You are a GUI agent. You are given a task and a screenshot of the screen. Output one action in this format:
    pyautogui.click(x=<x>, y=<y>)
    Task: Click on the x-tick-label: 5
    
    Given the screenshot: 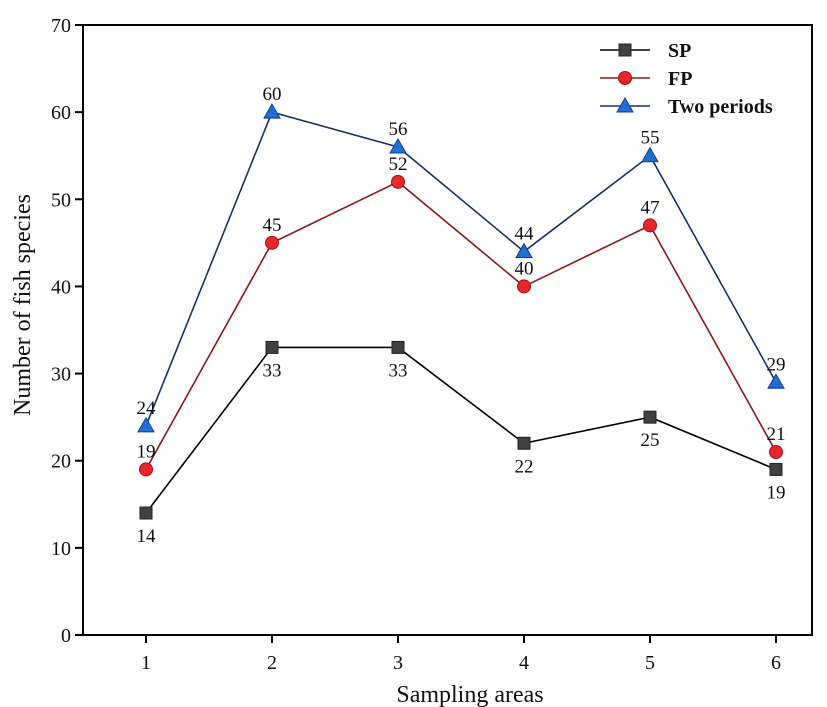 What is the action you would take?
    pyautogui.click(x=650, y=663)
    